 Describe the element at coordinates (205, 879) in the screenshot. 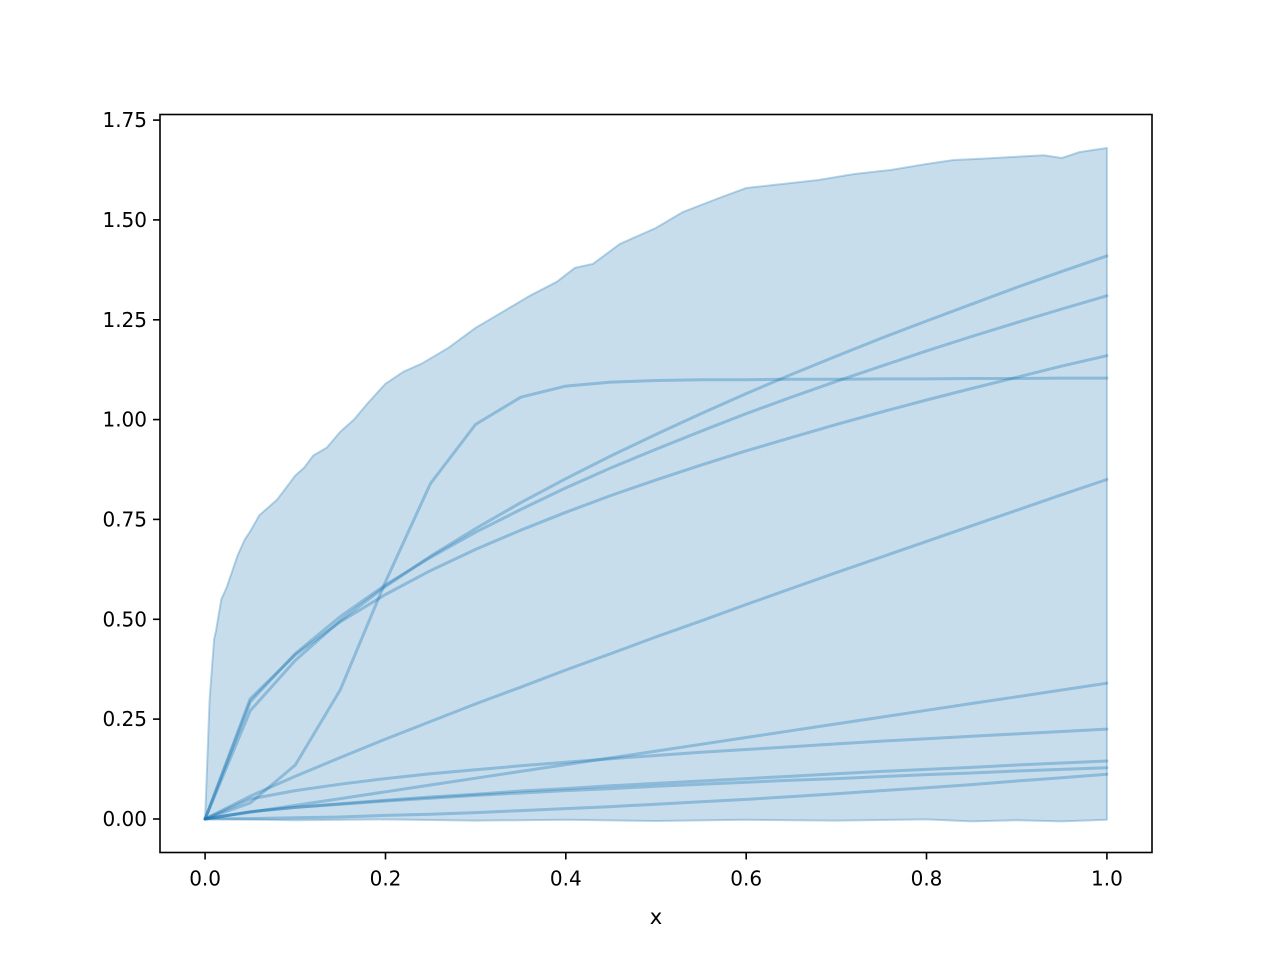

I see `x-tick-label: 0.0` at that location.